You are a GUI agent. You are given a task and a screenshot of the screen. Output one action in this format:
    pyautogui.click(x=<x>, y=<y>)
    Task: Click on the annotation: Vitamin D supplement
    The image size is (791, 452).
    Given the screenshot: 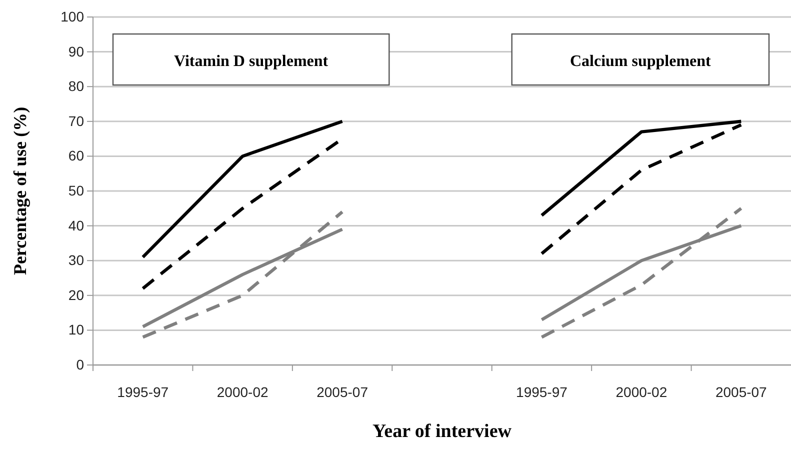 What is the action you would take?
    pyautogui.click(x=251, y=61)
    